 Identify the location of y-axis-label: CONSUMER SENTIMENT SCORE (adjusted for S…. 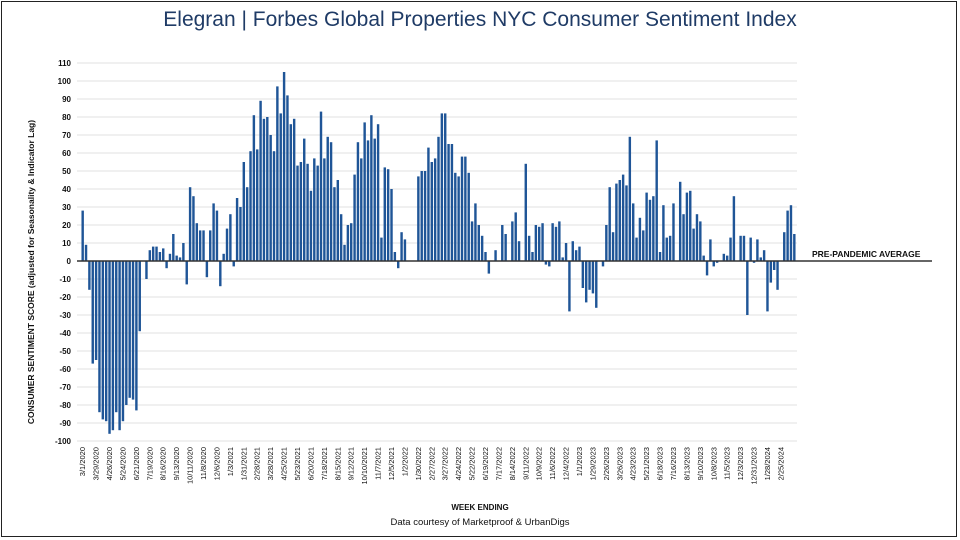
(31, 272).